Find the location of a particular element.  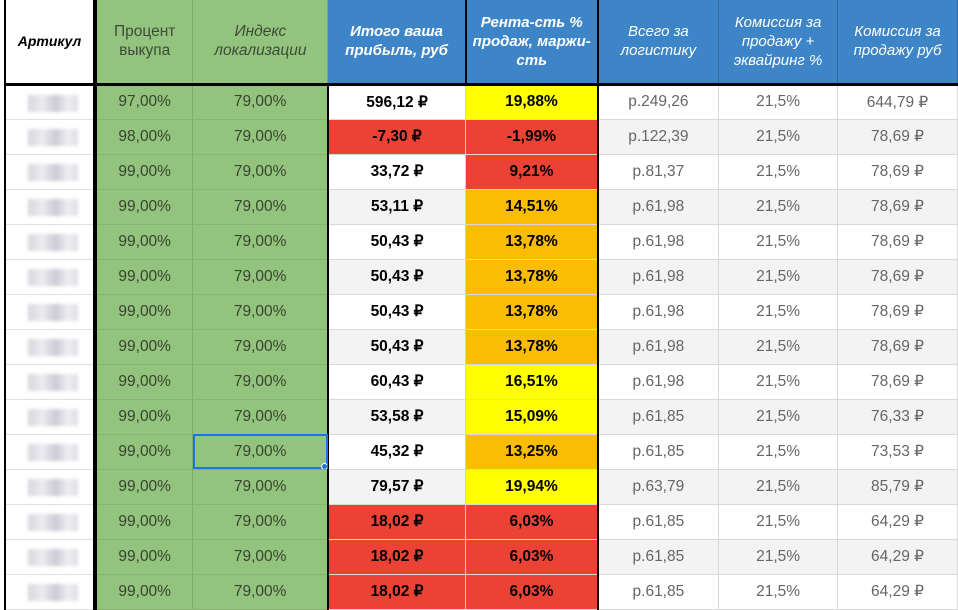

cell-total-profit: 45,32 ₽ is located at coordinates (397, 452).